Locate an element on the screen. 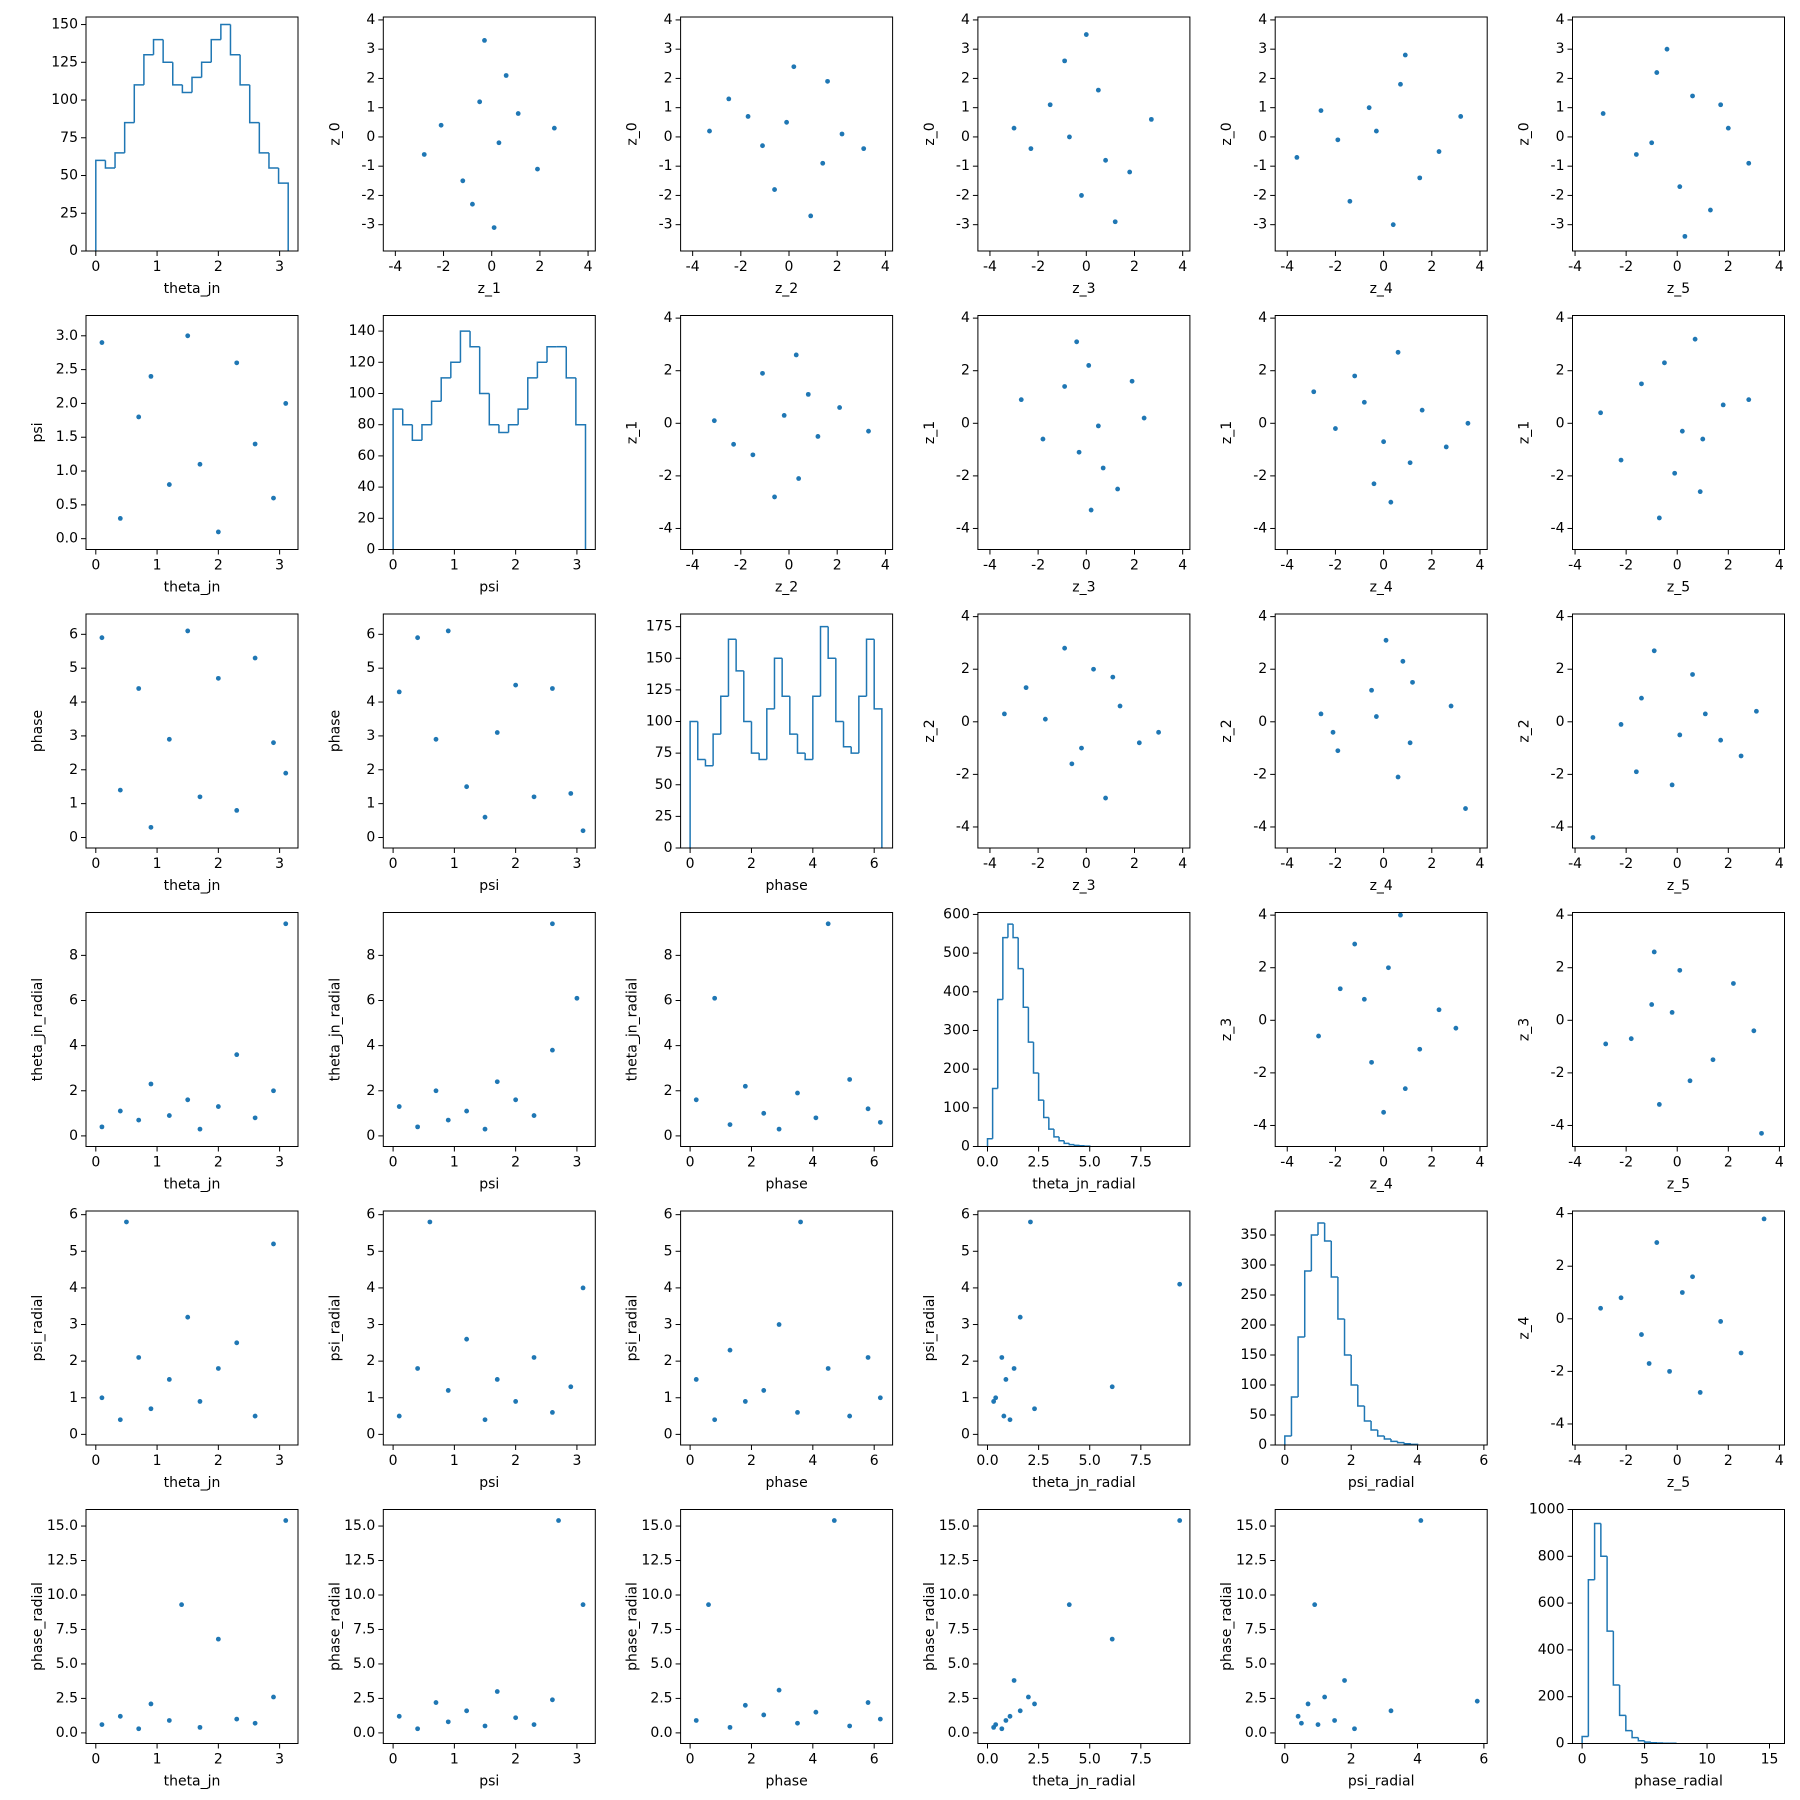 Image resolution: width=1800 pixels, height=1800 pixels. subplot: -4 -2 0 2 4 -4 -2 0 2 4 z_5 z_4 is located at coordinates (1651, 1348).